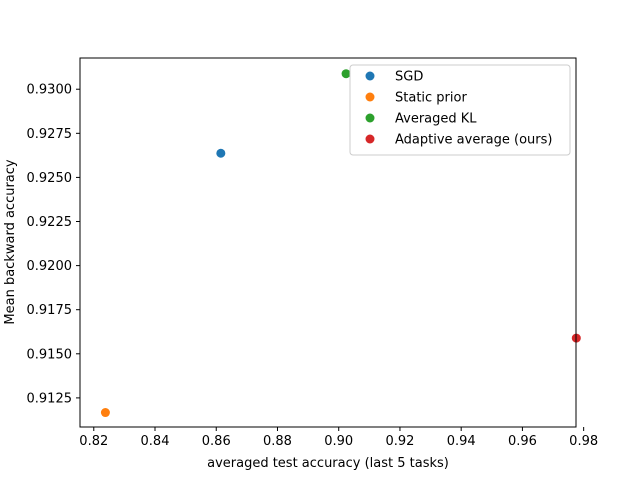  I want to click on x-tick-label: 0.86, so click(216, 441).